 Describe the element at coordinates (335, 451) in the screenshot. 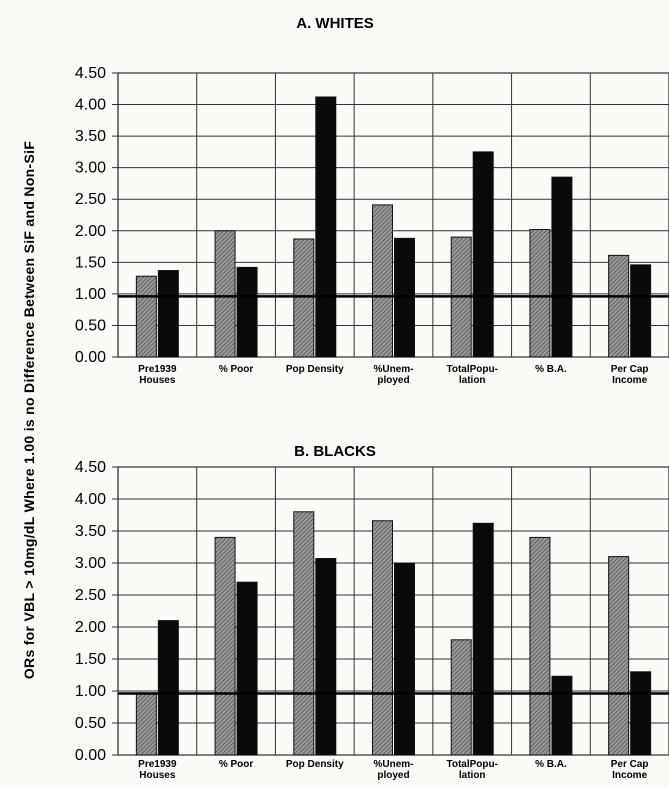

I see `chart-title: B. BLACKS` at that location.